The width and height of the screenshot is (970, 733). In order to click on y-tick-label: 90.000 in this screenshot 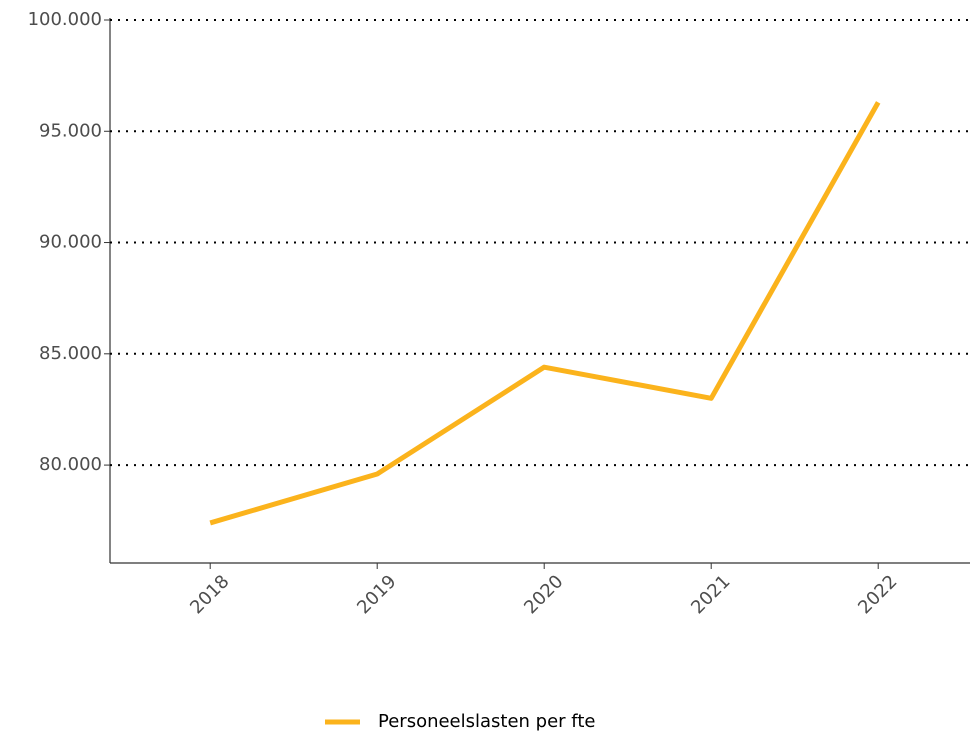, I will do `click(70, 242)`.